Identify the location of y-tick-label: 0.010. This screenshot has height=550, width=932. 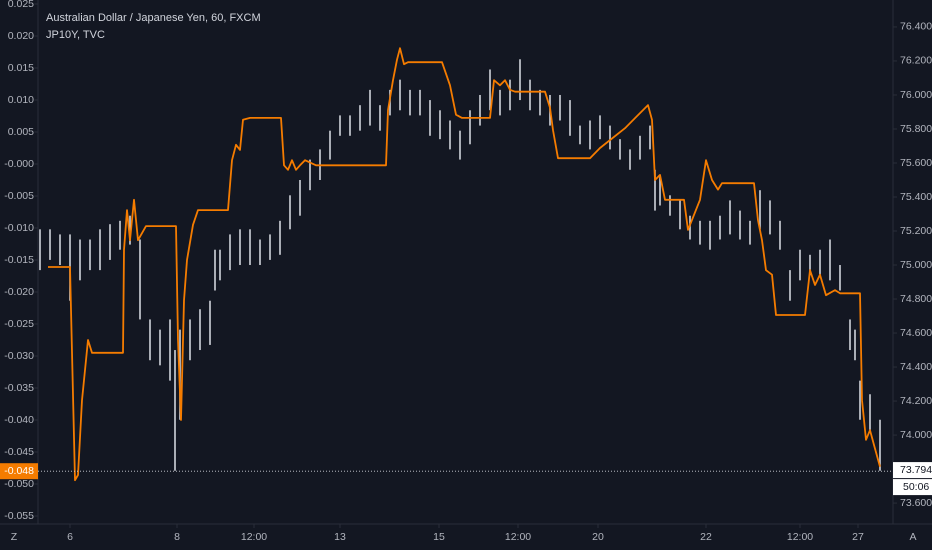
(21, 100).